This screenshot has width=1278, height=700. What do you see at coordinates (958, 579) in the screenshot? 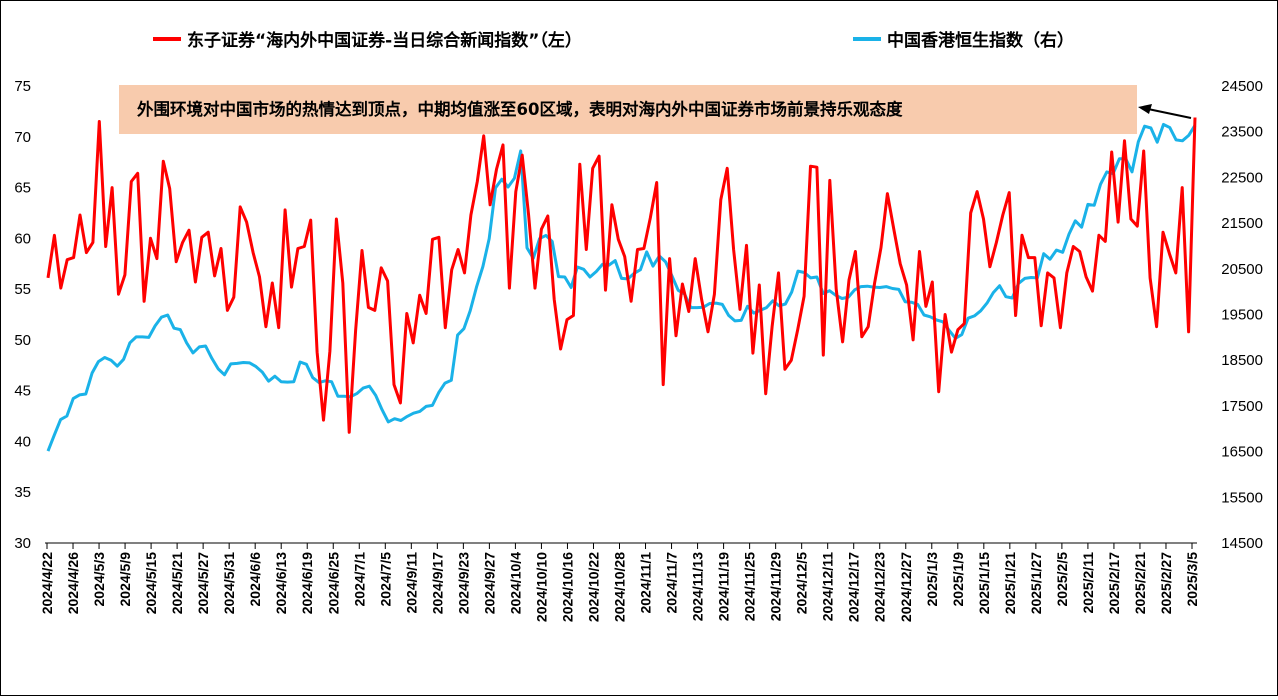
I see `x-tick-label: 2025/1/9` at bounding box center [958, 579].